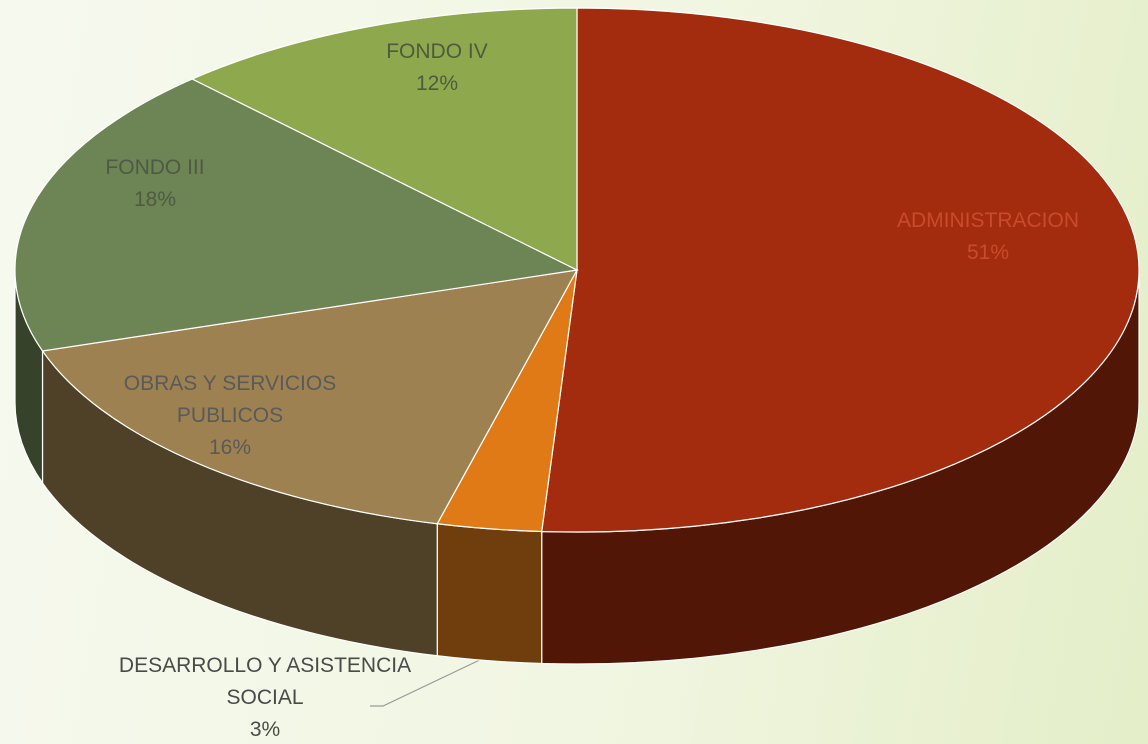  Describe the element at coordinates (437, 83) in the screenshot. I see `value-label: 12%` at that location.